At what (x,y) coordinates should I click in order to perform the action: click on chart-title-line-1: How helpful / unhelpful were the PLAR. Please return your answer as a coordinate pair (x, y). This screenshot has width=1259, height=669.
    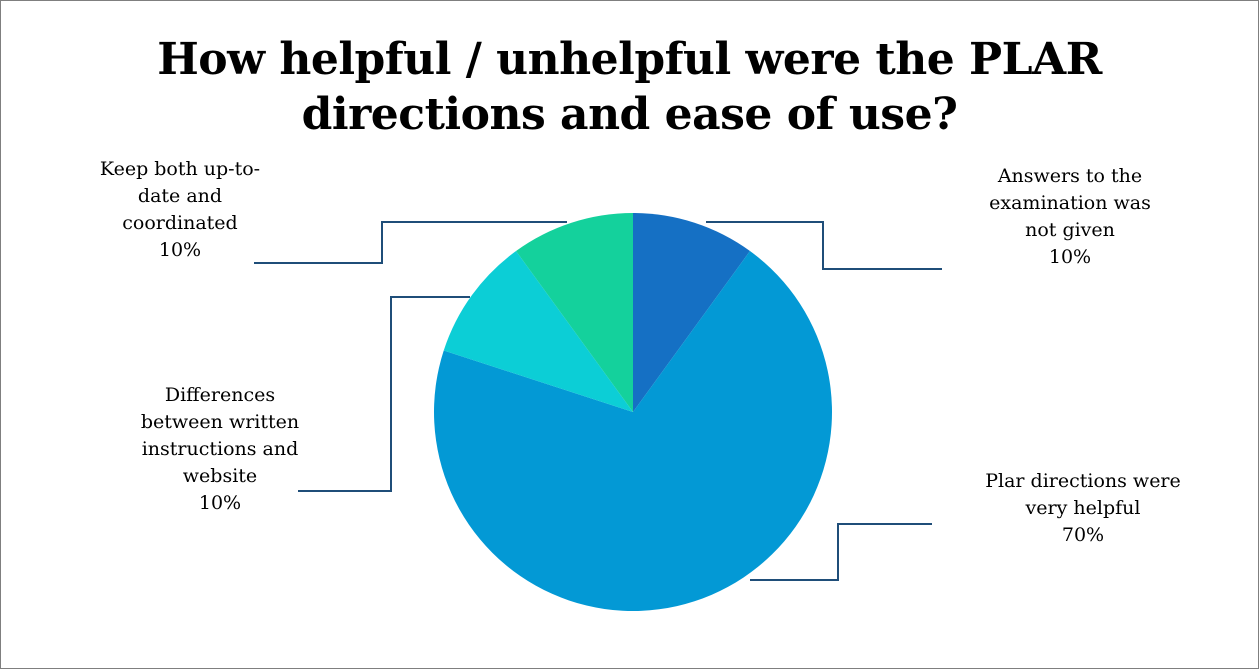
    Looking at the image, I should click on (629, 59).